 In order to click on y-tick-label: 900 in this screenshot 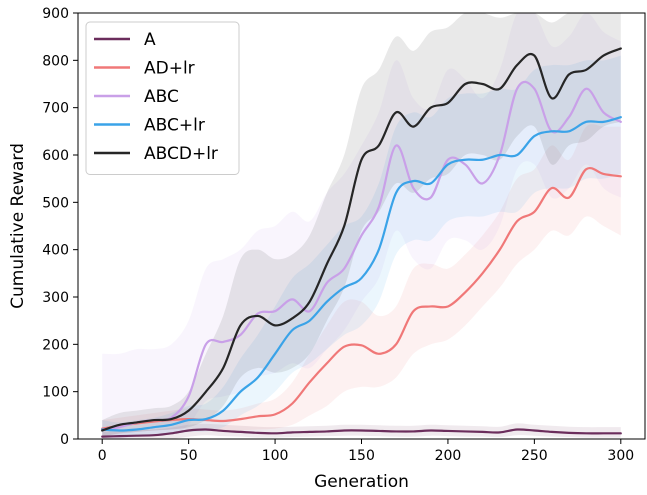, I will do `click(55, 14)`.